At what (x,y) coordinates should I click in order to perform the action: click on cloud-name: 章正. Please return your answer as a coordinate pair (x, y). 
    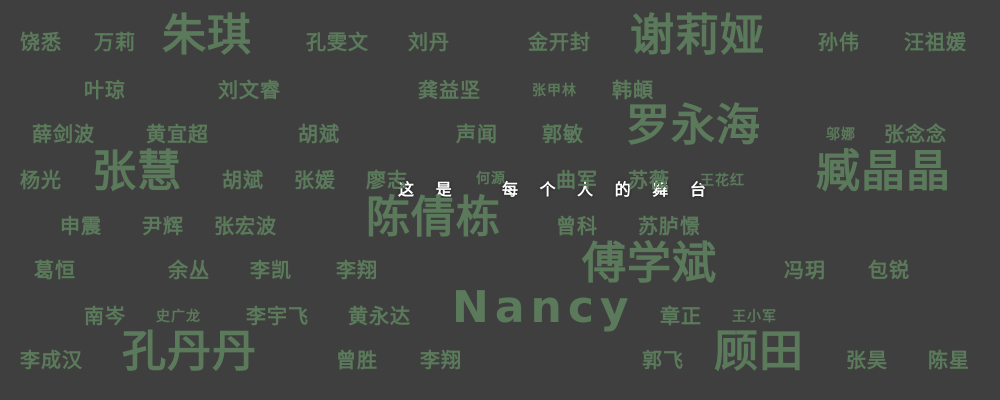
    Looking at the image, I should click on (681, 316).